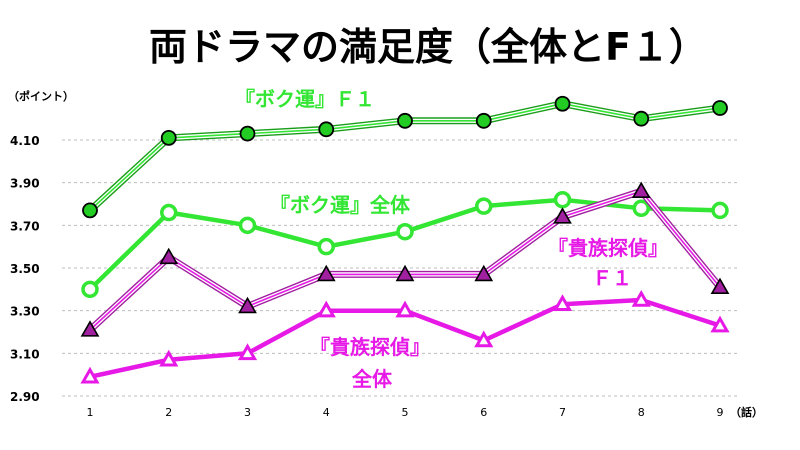  What do you see at coordinates (612, 278) in the screenshot?
I see `series-label: Ｆ１` at bounding box center [612, 278].